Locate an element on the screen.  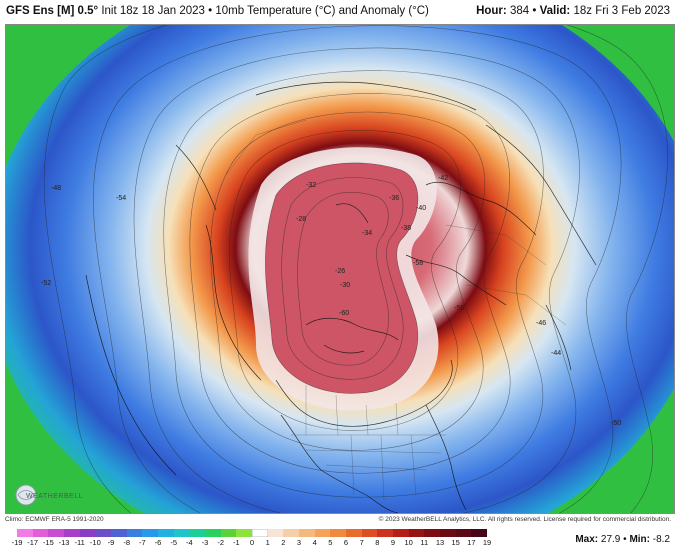
colorbar-label: -4 is located at coordinates (189, 542).